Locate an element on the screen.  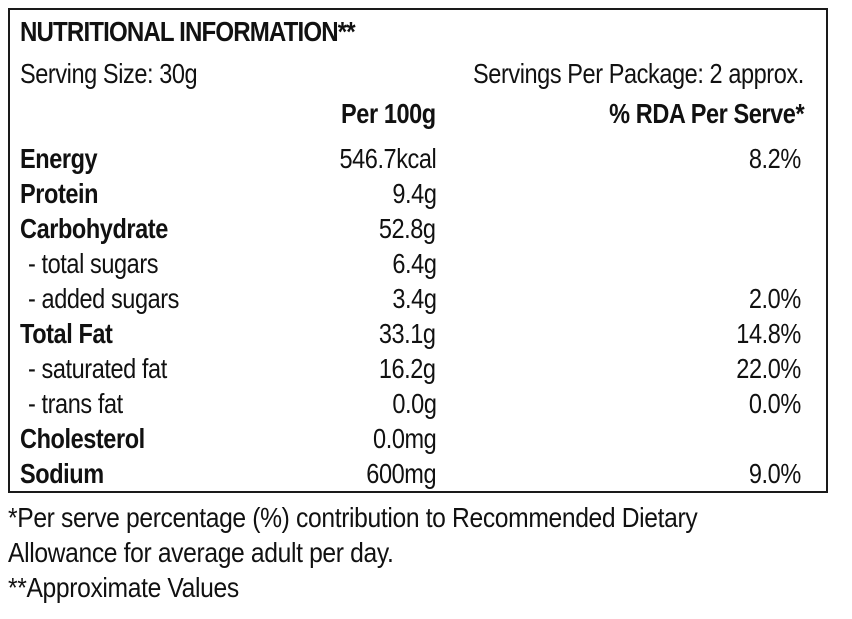
nutrient-name: - added sugars is located at coordinates (104, 298).